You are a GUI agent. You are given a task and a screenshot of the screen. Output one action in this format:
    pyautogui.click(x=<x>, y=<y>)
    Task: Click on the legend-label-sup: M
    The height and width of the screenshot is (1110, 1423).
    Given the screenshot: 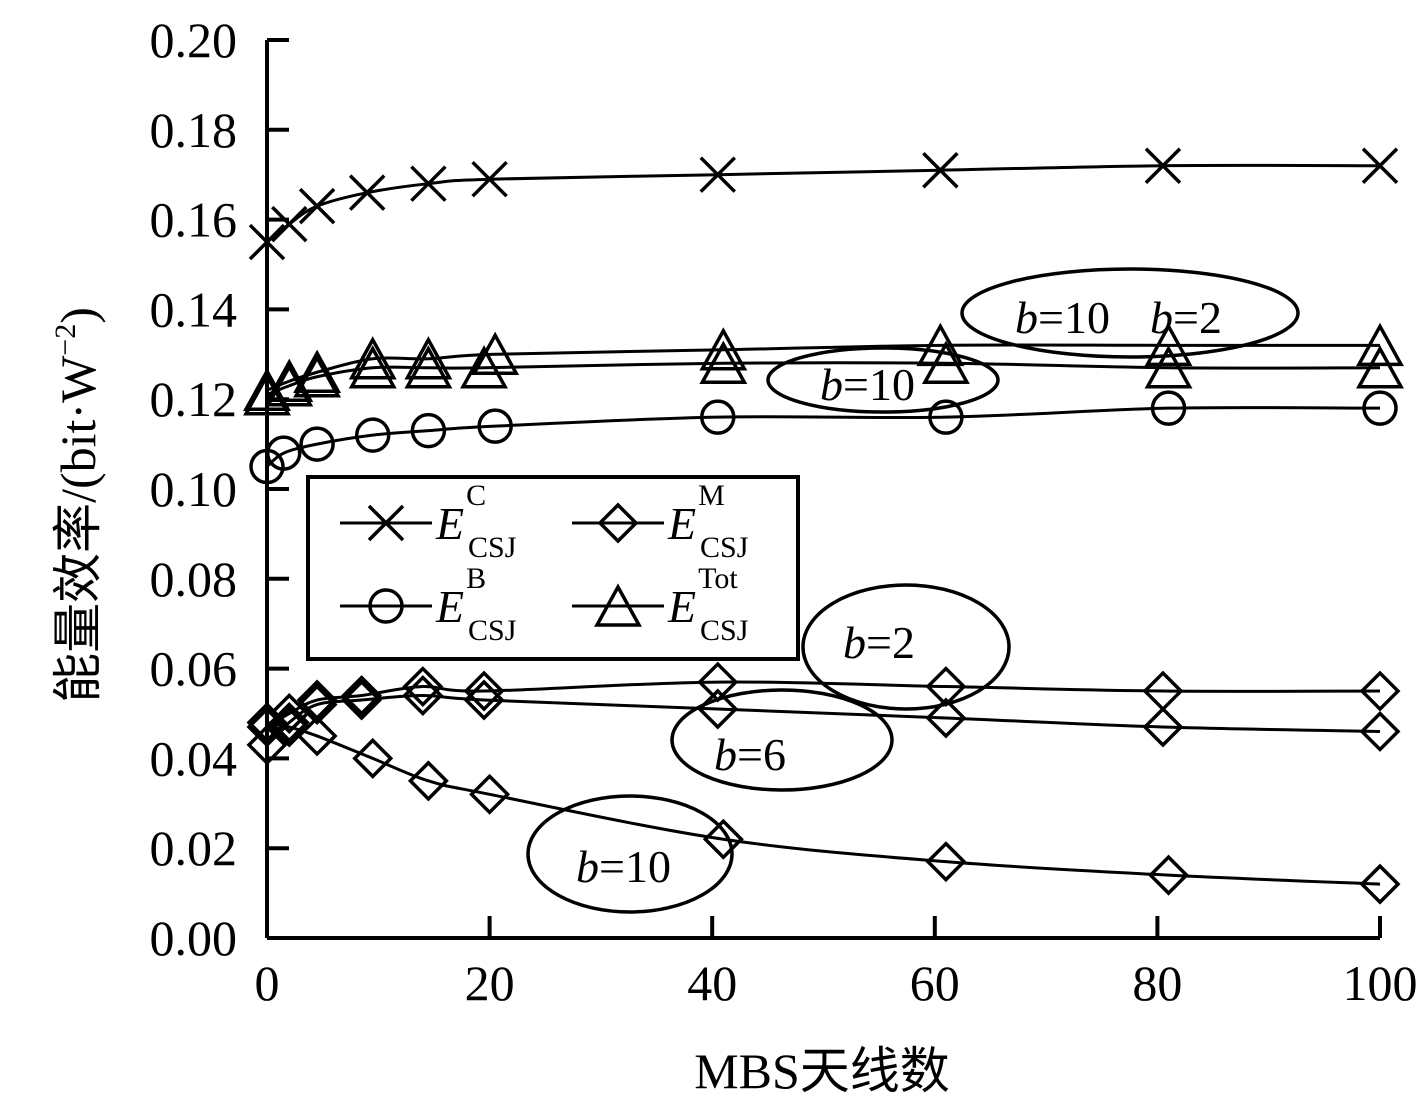 What is the action you would take?
    pyautogui.click(x=711, y=495)
    